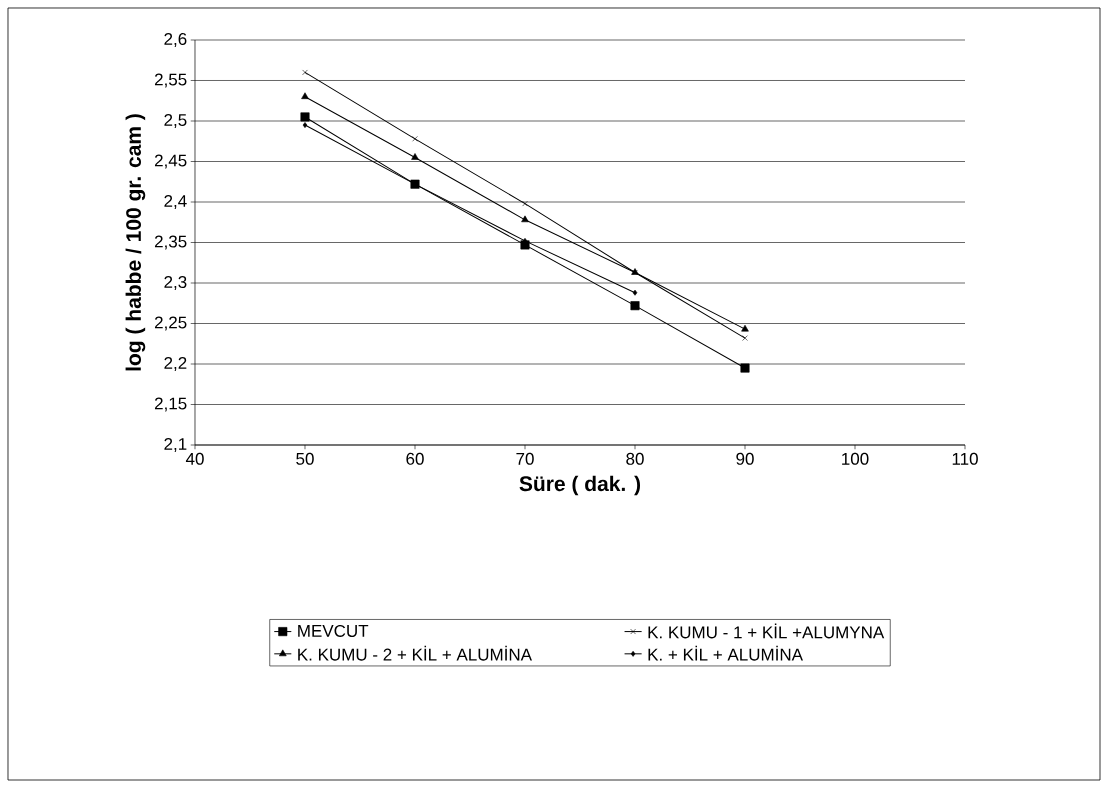 The image size is (1108, 790). I want to click on x-tick-label: 80, so click(635, 458).